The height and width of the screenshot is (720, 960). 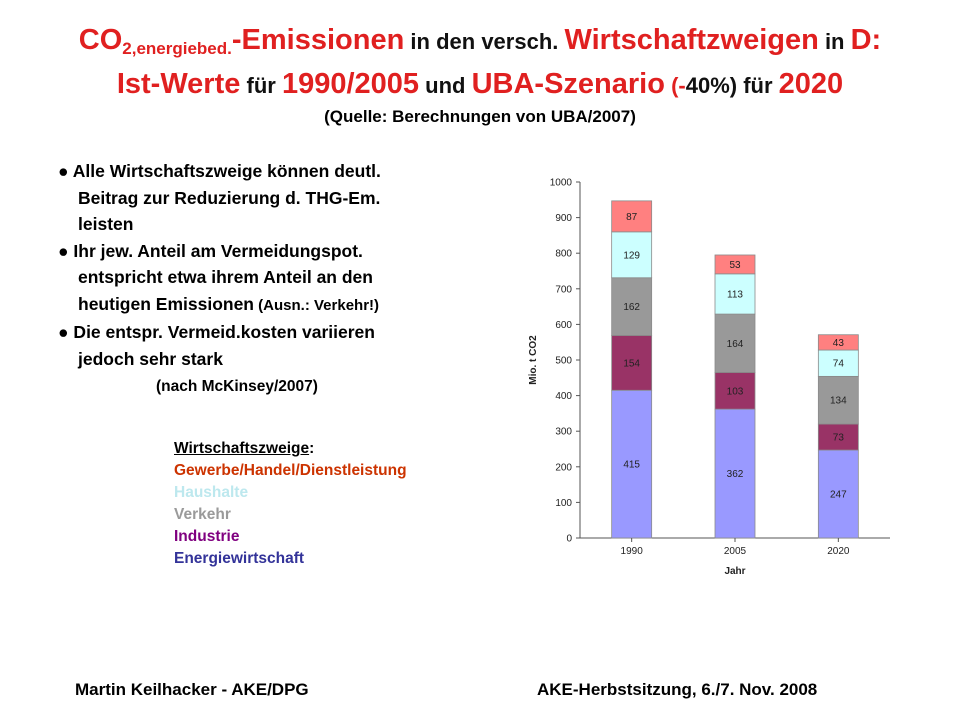 I want to click on y-tick-label: 500, so click(x=563, y=361).